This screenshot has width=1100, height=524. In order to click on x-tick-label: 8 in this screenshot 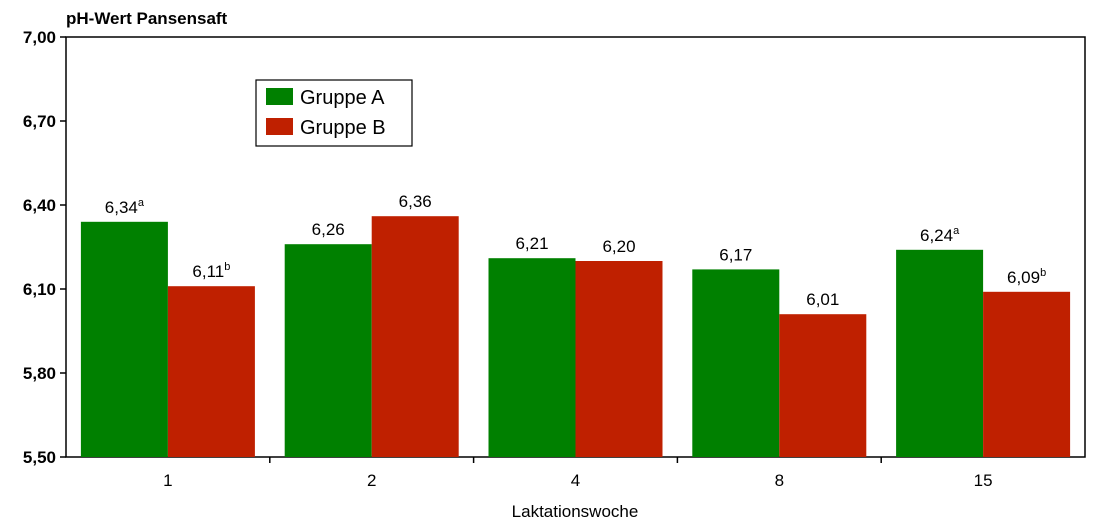, I will do `click(779, 480)`.